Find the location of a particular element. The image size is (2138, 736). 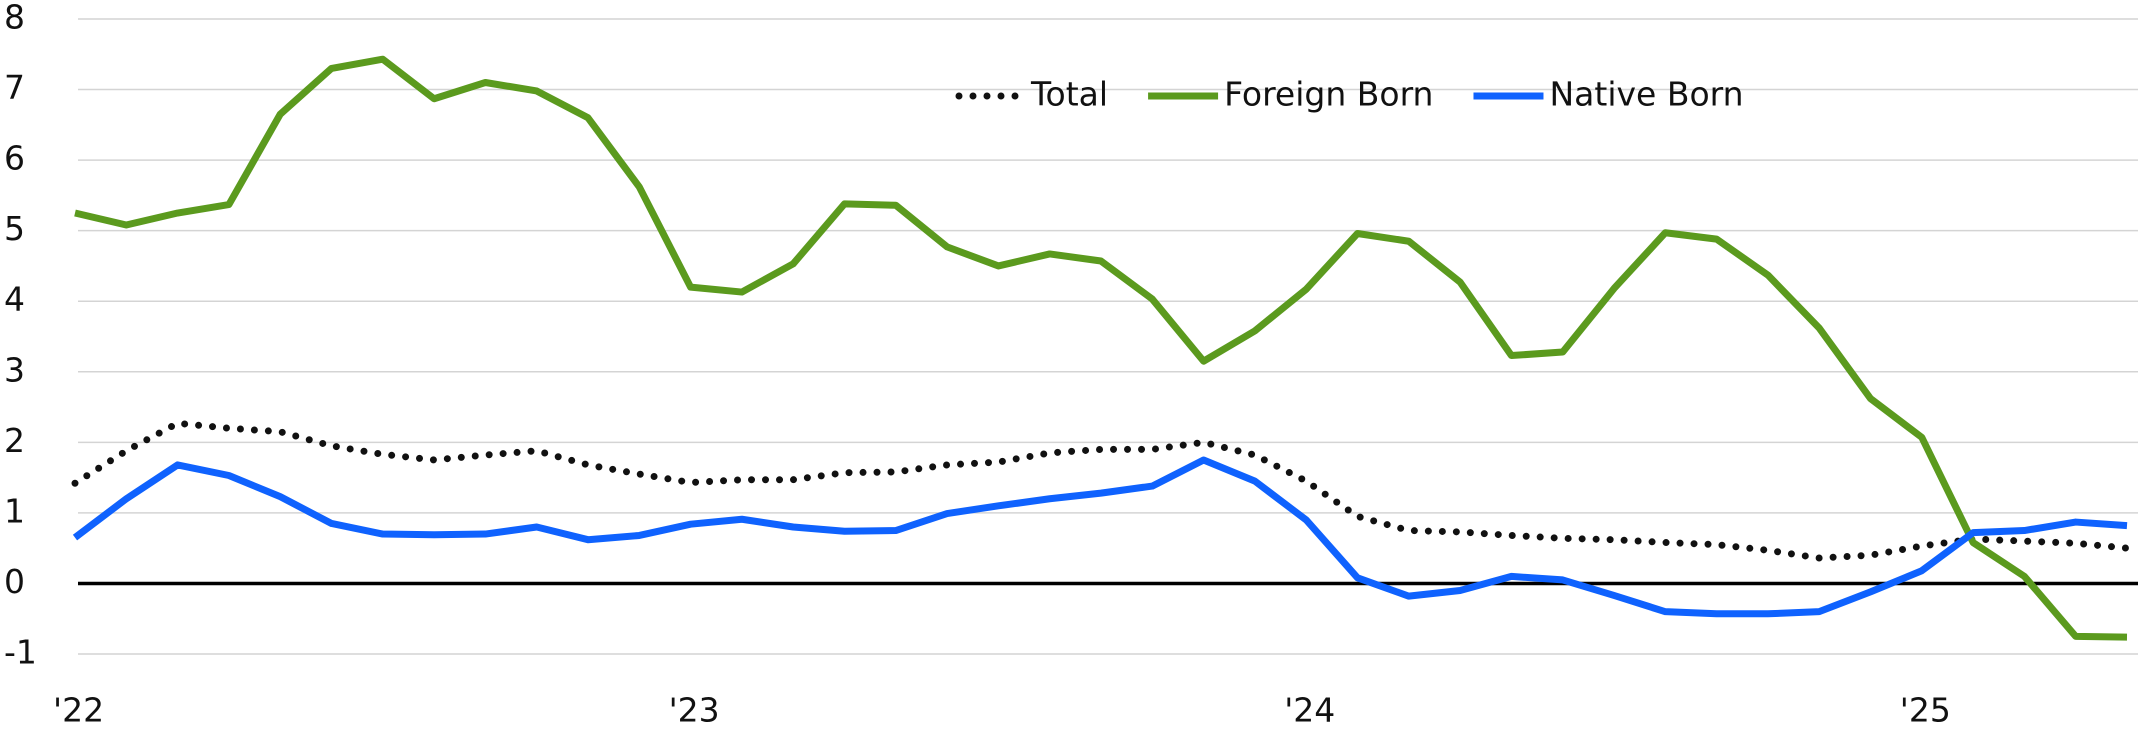

y-tick-label: 6 is located at coordinates (14, 158).